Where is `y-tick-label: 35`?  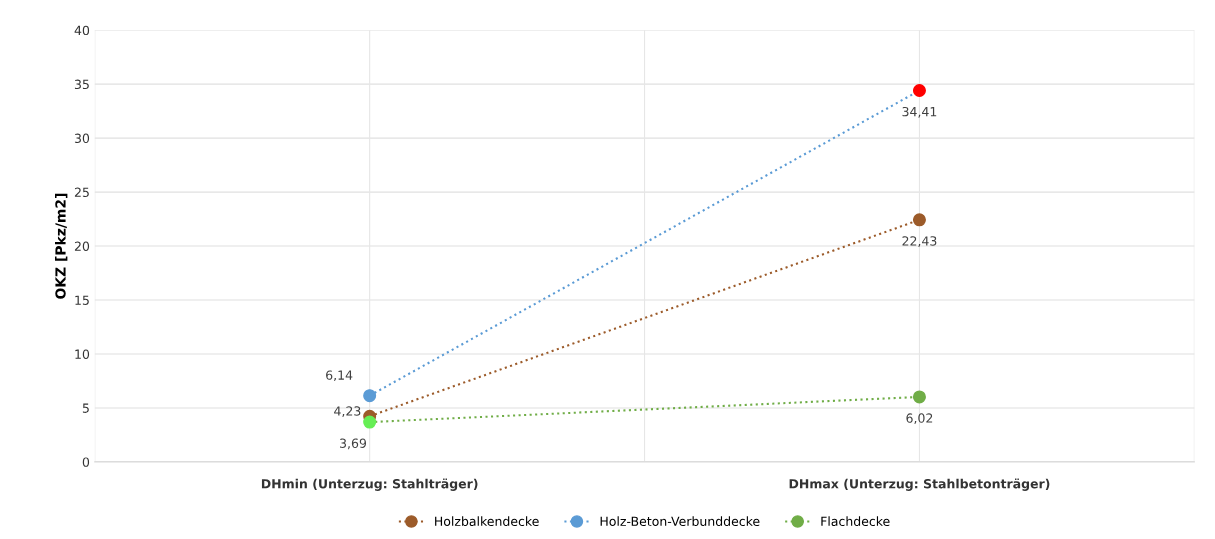
y-tick-label: 35 is located at coordinates (81, 84).